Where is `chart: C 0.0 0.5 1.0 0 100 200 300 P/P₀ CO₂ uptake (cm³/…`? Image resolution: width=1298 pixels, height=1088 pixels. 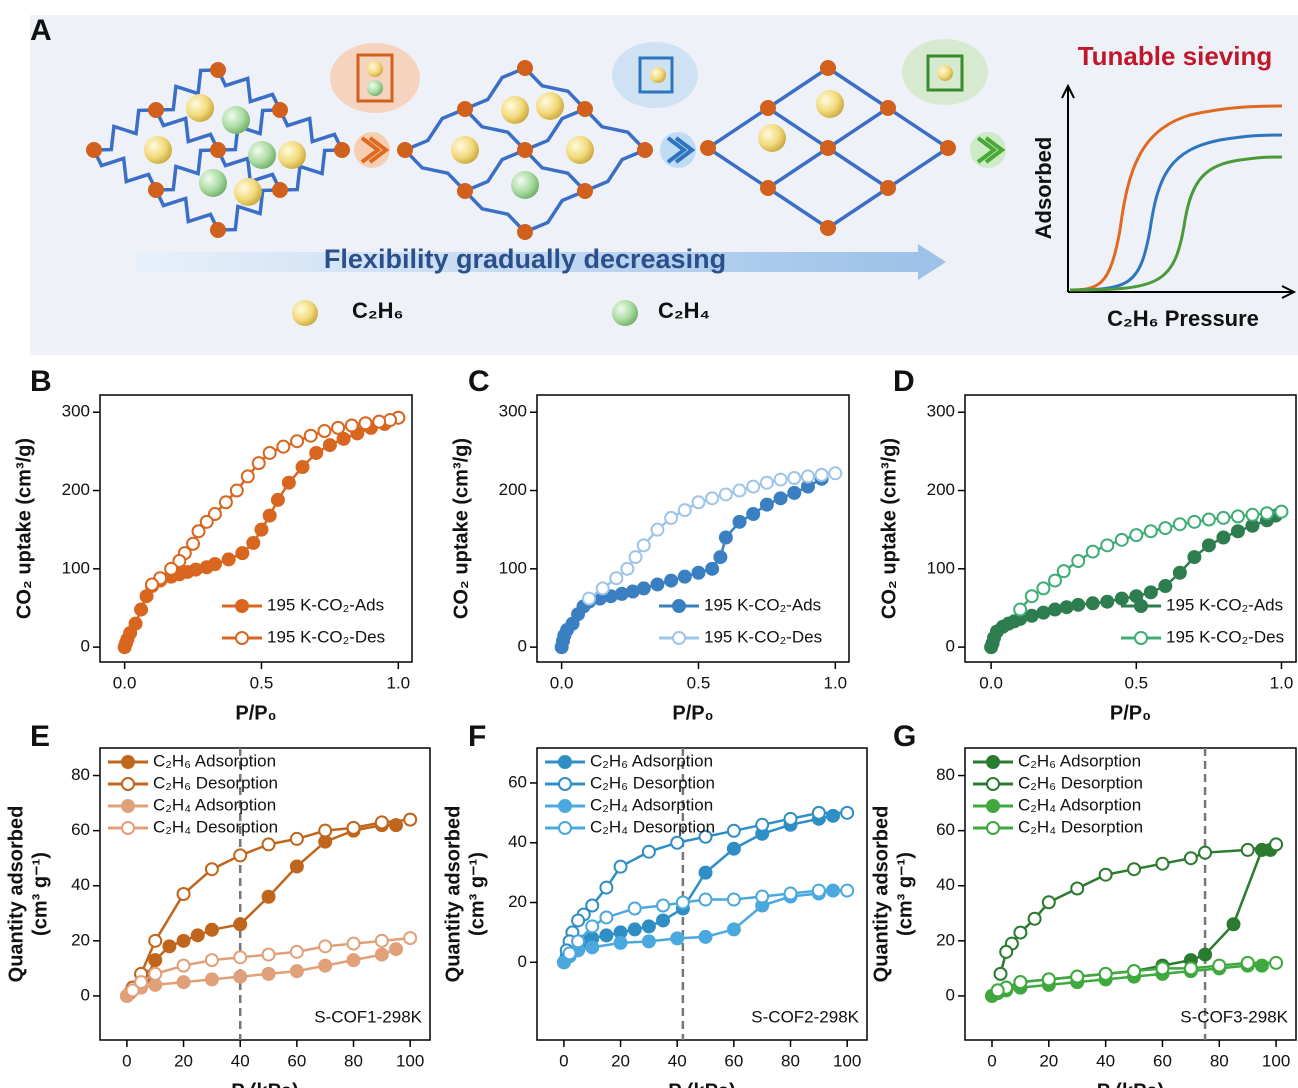
chart: C 0.0 0.5 1.0 0 100 200 300 P/P₀ CO₂ uptake (cm³/… is located at coordinates (650, 544).